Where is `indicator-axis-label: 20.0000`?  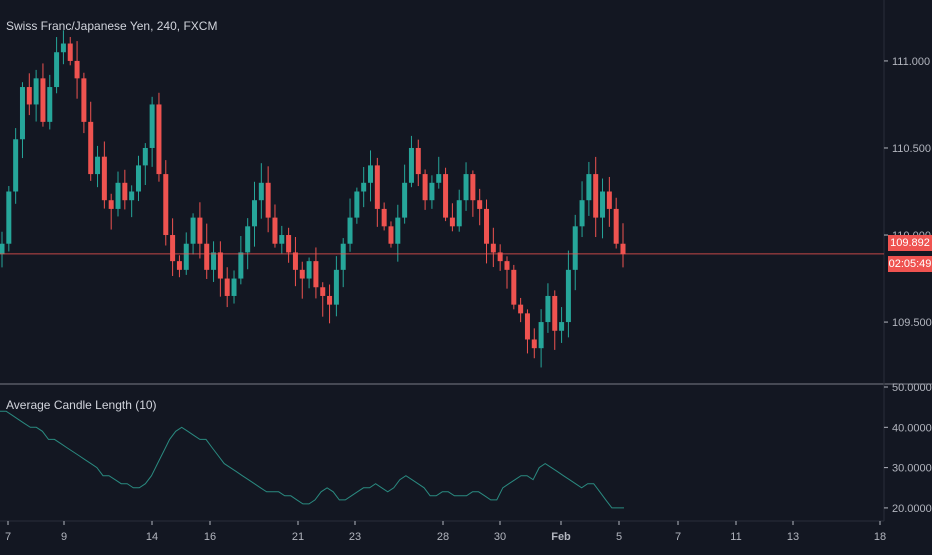 indicator-axis-label: 20.0000 is located at coordinates (912, 509).